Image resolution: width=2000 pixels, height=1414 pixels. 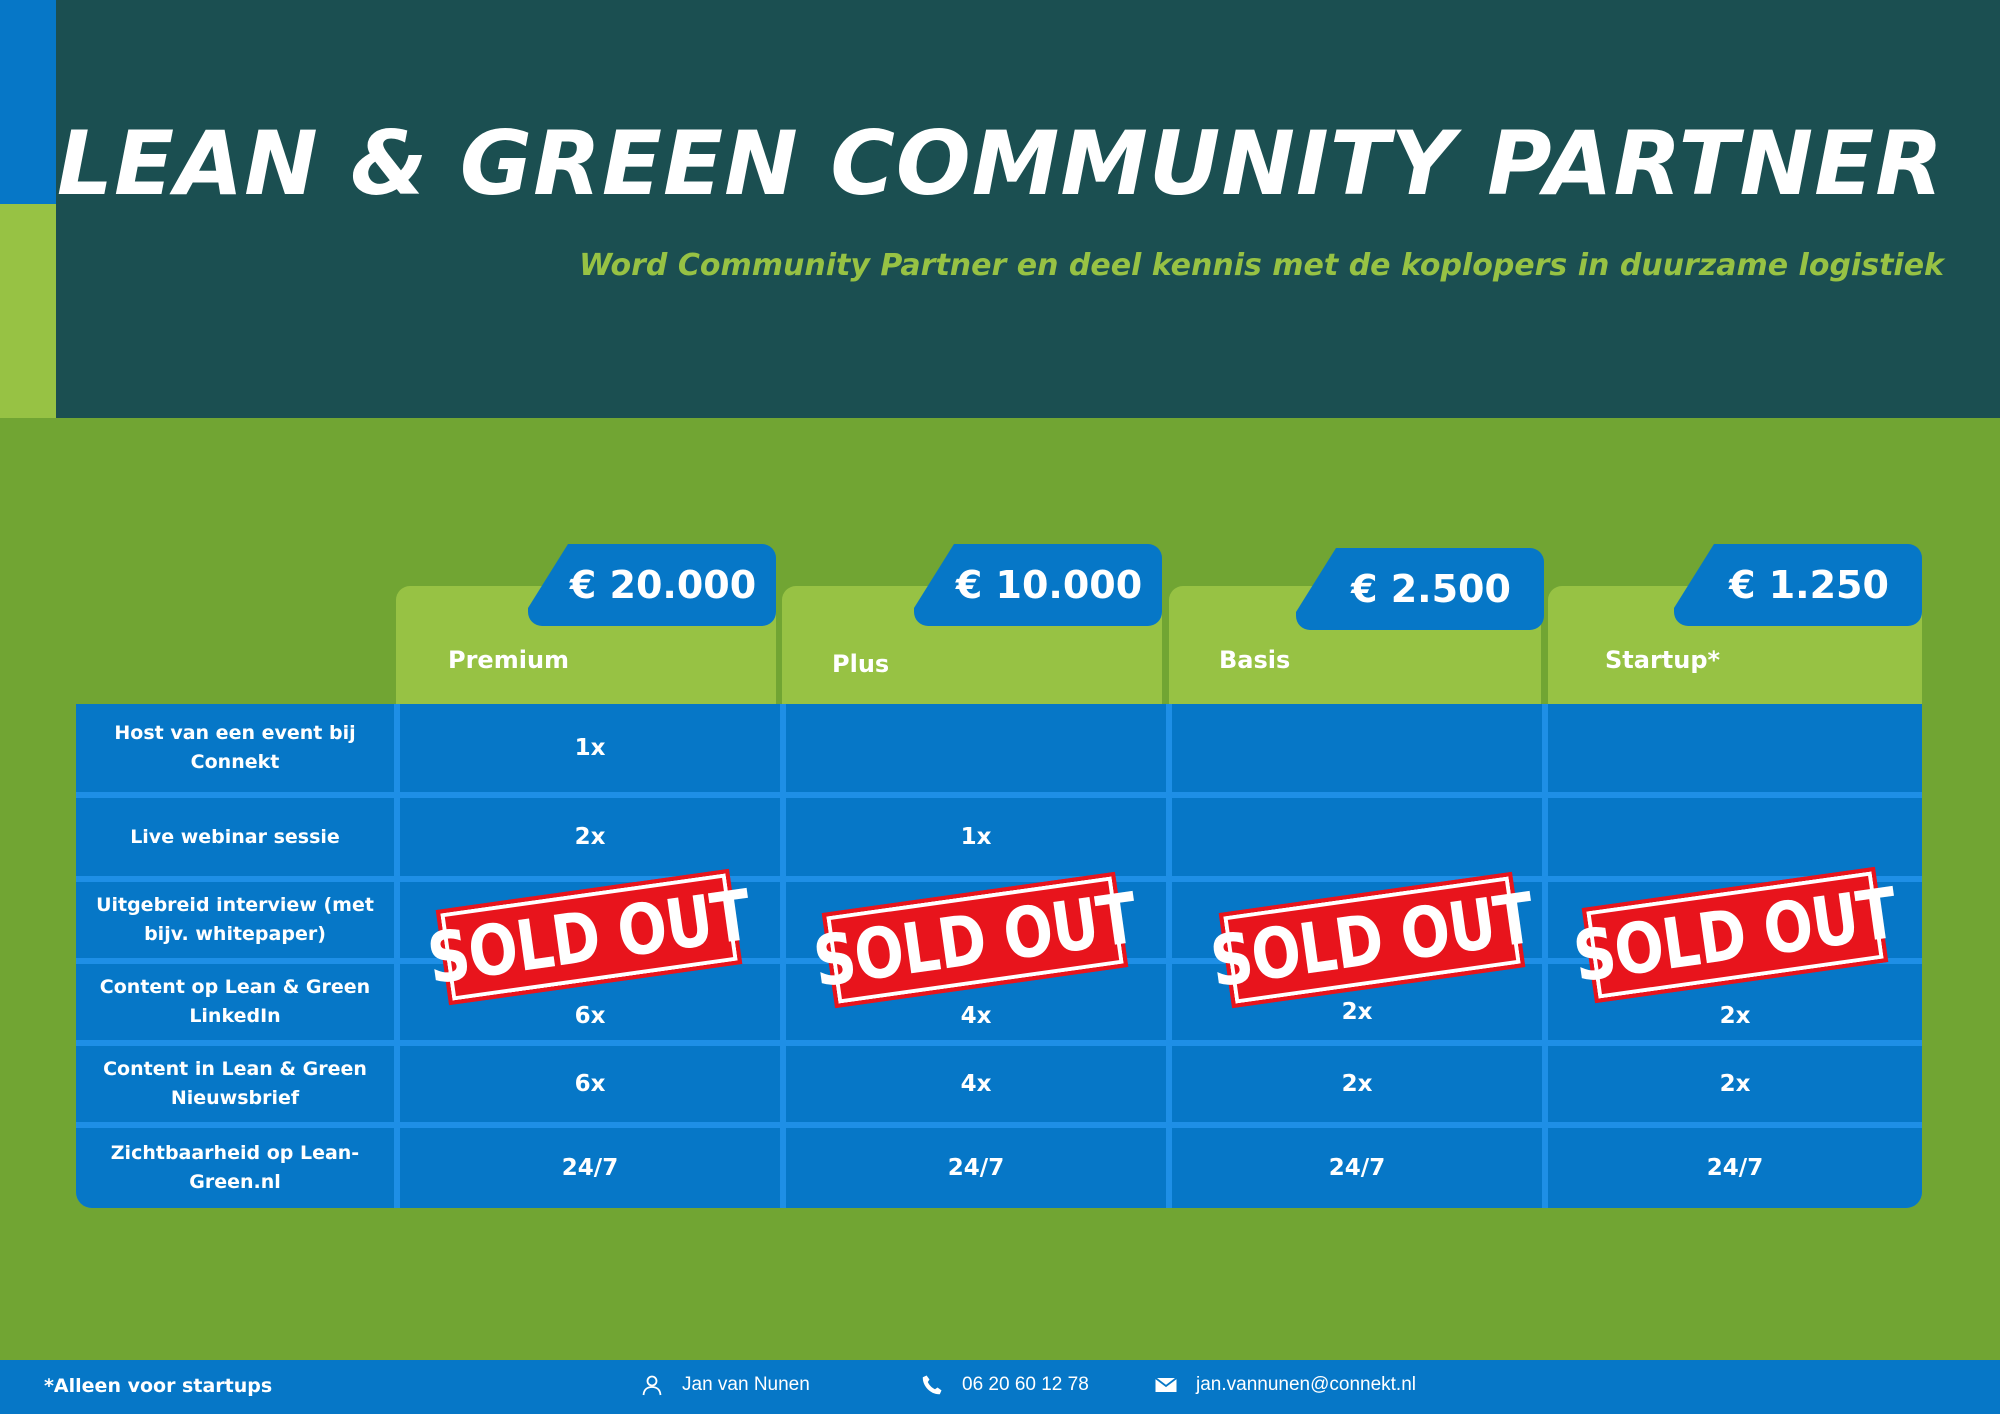 I want to click on price-tag-premium: € 20.000, so click(x=652, y=585).